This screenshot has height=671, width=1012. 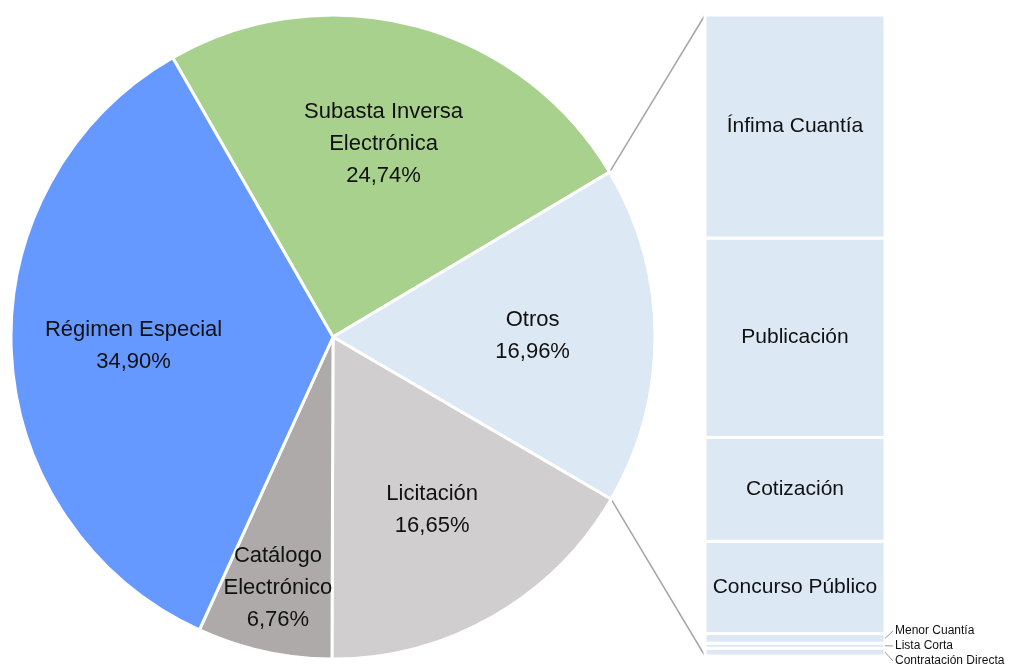 I want to click on data-label: 24,74%, so click(x=383, y=174).